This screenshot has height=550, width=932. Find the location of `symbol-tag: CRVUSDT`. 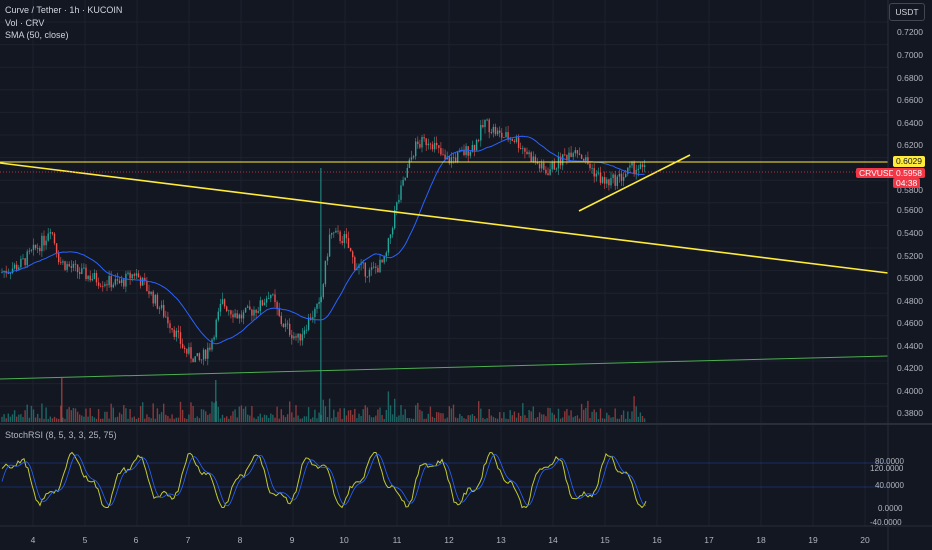

symbol-tag: CRVUSDT is located at coordinates (879, 173).